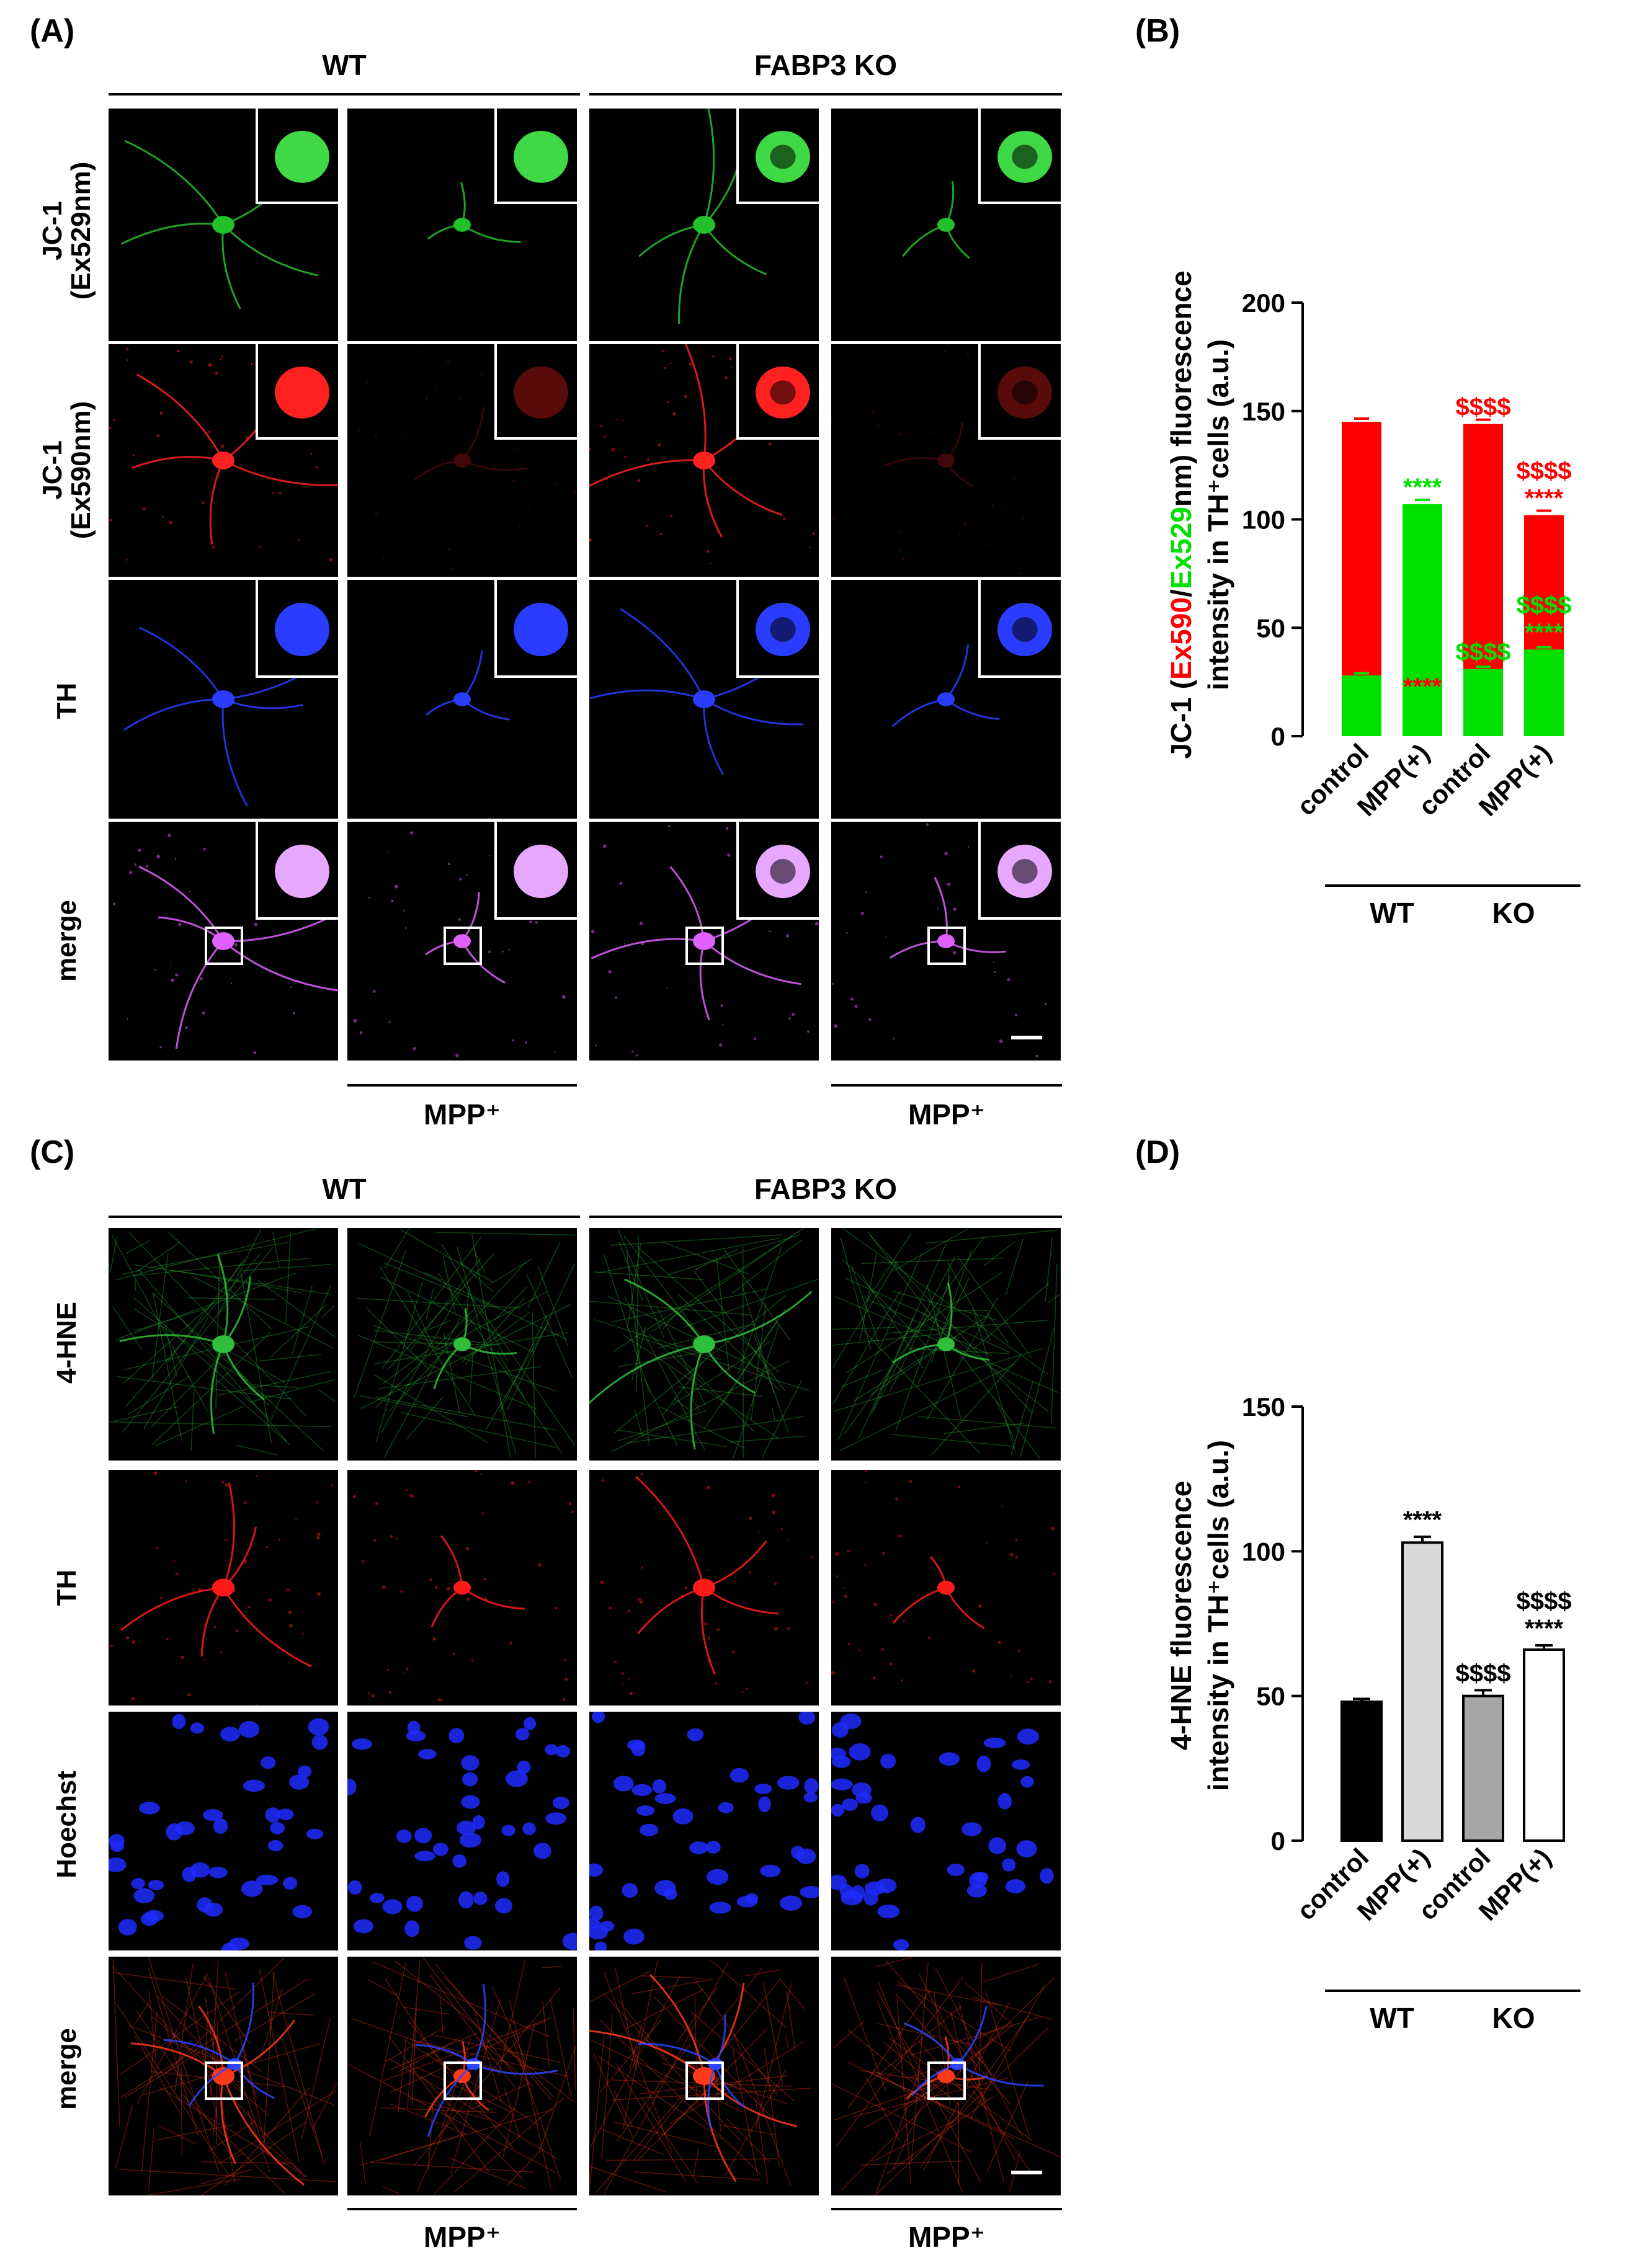  Describe the element at coordinates (297, 629) in the screenshot. I see `panel-a-inset-r3-c1` at that location.